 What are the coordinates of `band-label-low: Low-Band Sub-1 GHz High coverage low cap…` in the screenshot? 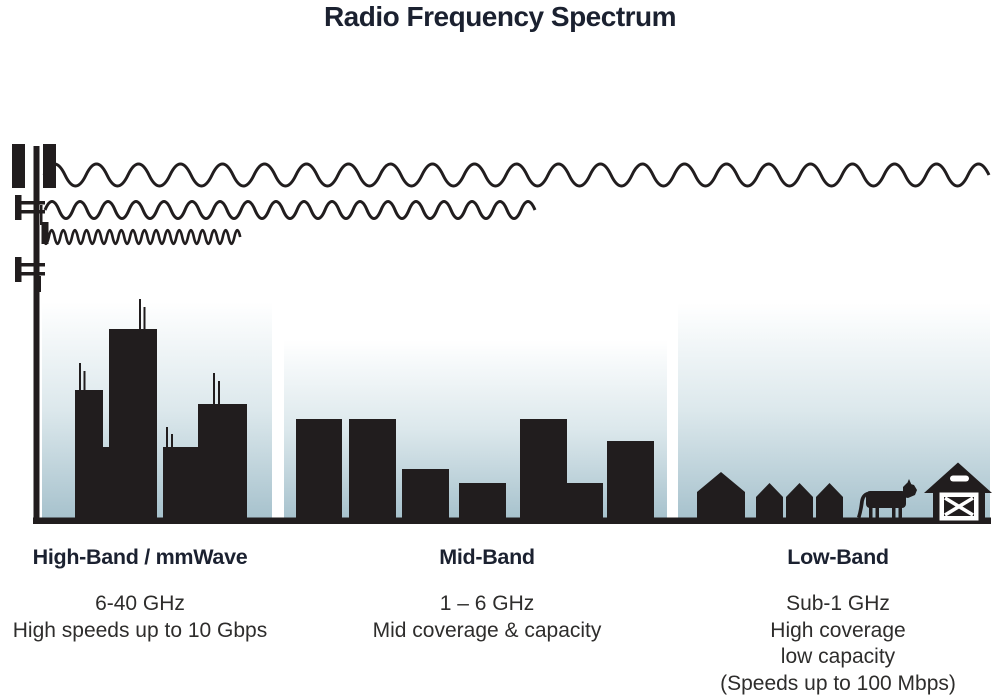 It's located at (838, 621).